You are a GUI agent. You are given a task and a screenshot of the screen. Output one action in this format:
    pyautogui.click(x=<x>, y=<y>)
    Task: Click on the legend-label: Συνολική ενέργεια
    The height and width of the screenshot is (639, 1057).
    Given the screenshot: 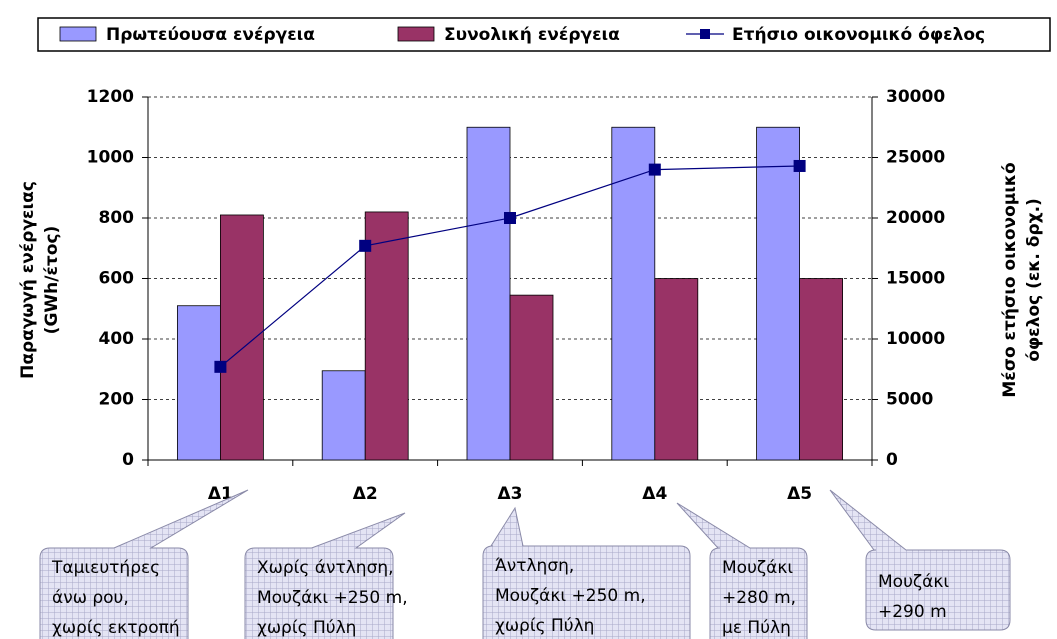 What is the action you would take?
    pyautogui.click(x=532, y=35)
    